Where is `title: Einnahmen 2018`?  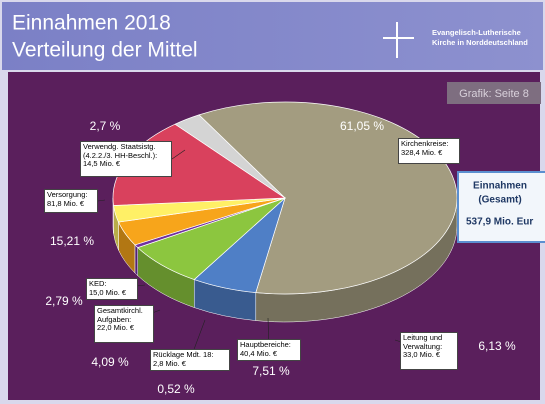 title: Einnahmen 2018 is located at coordinates (91, 23).